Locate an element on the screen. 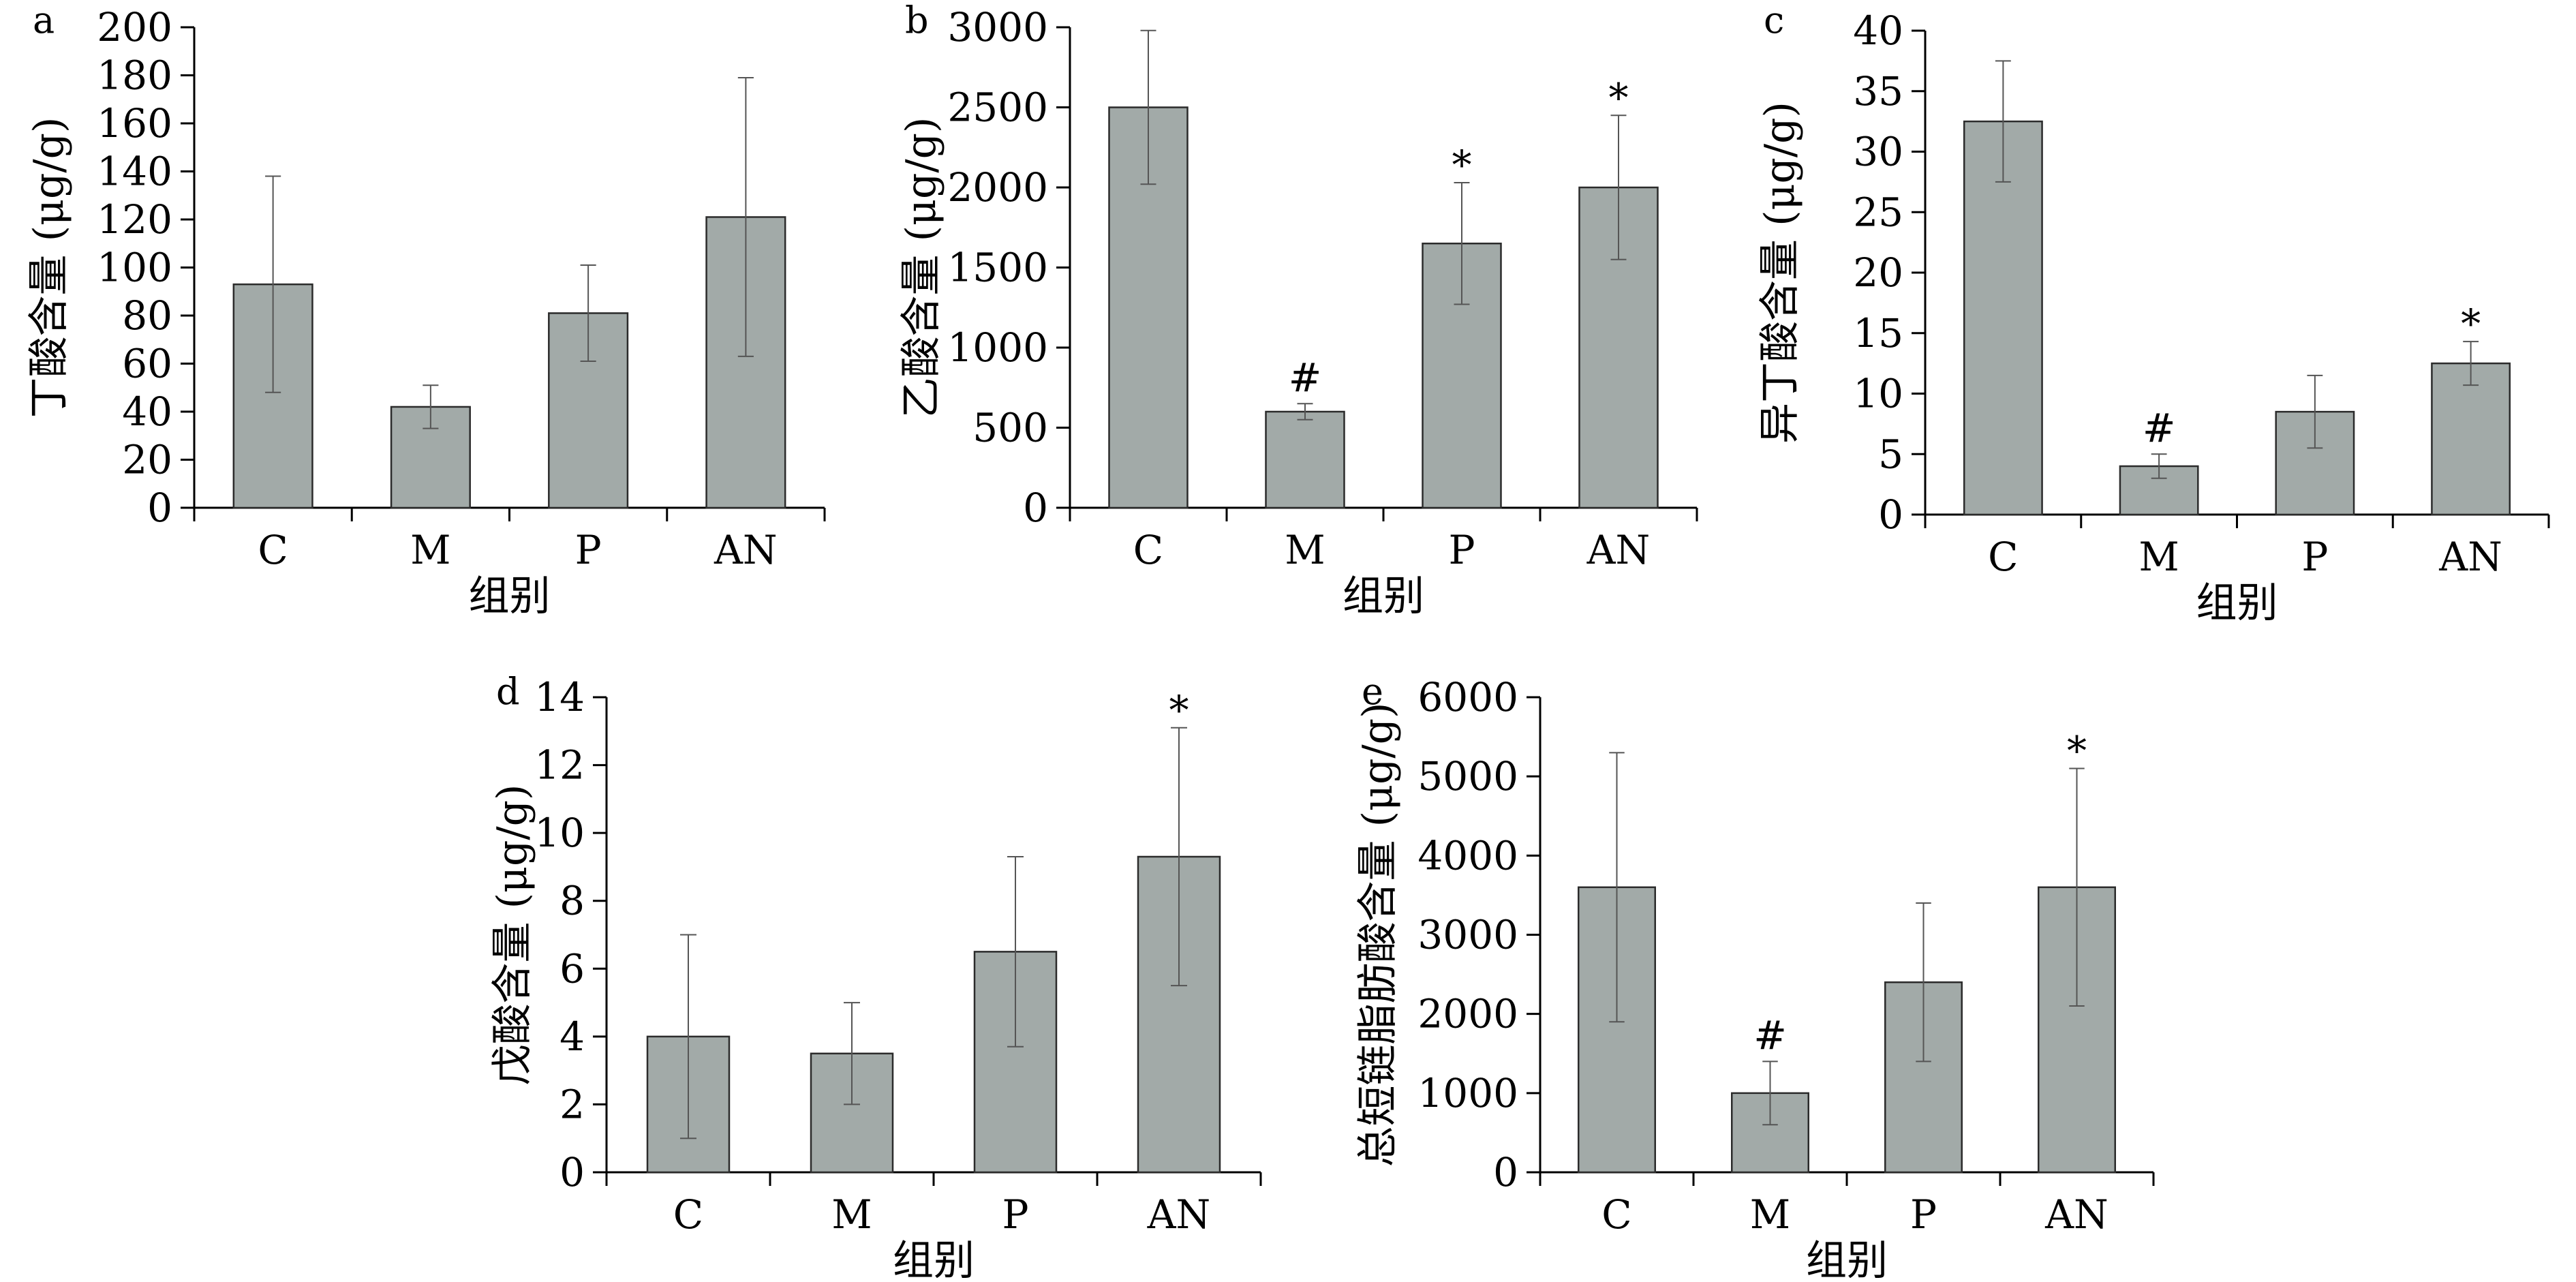 The height and width of the screenshot is (1282, 2576). y-axis-title: 丁酸含量 (μg/g) is located at coordinates (49, 267).